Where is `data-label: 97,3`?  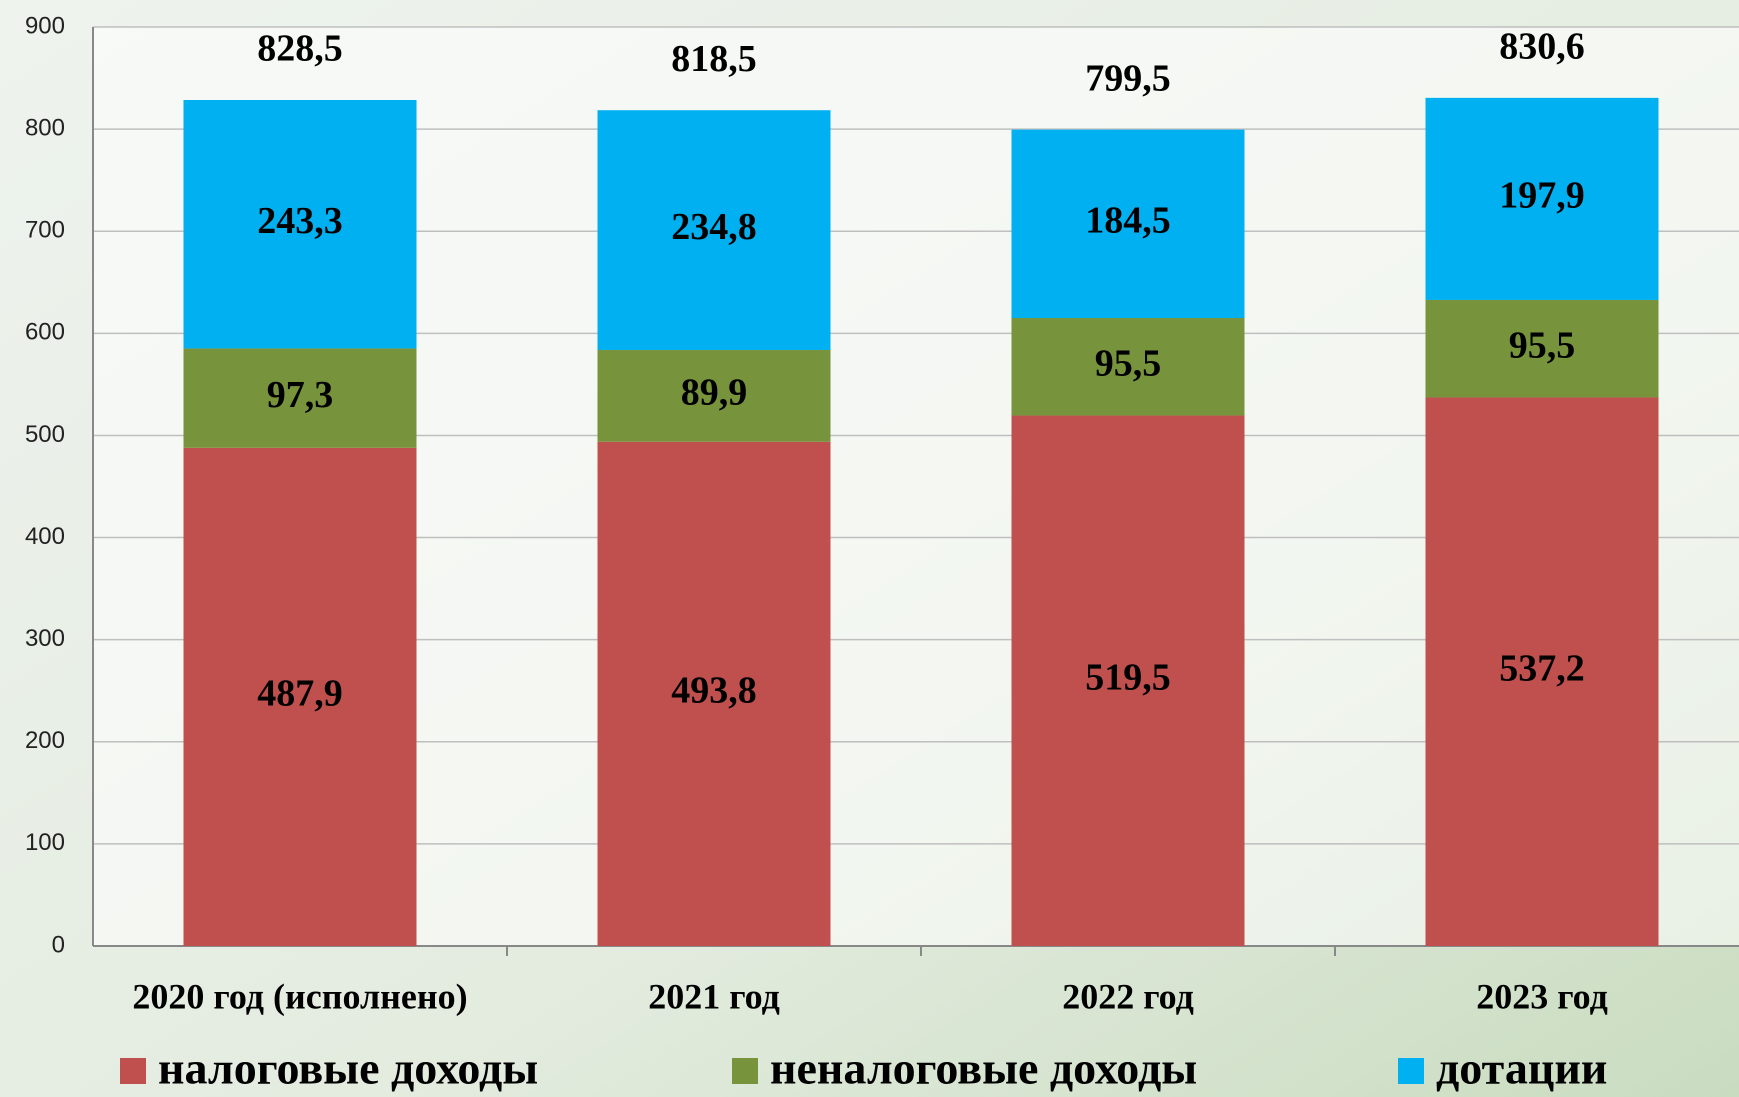 data-label: 97,3 is located at coordinates (300, 395).